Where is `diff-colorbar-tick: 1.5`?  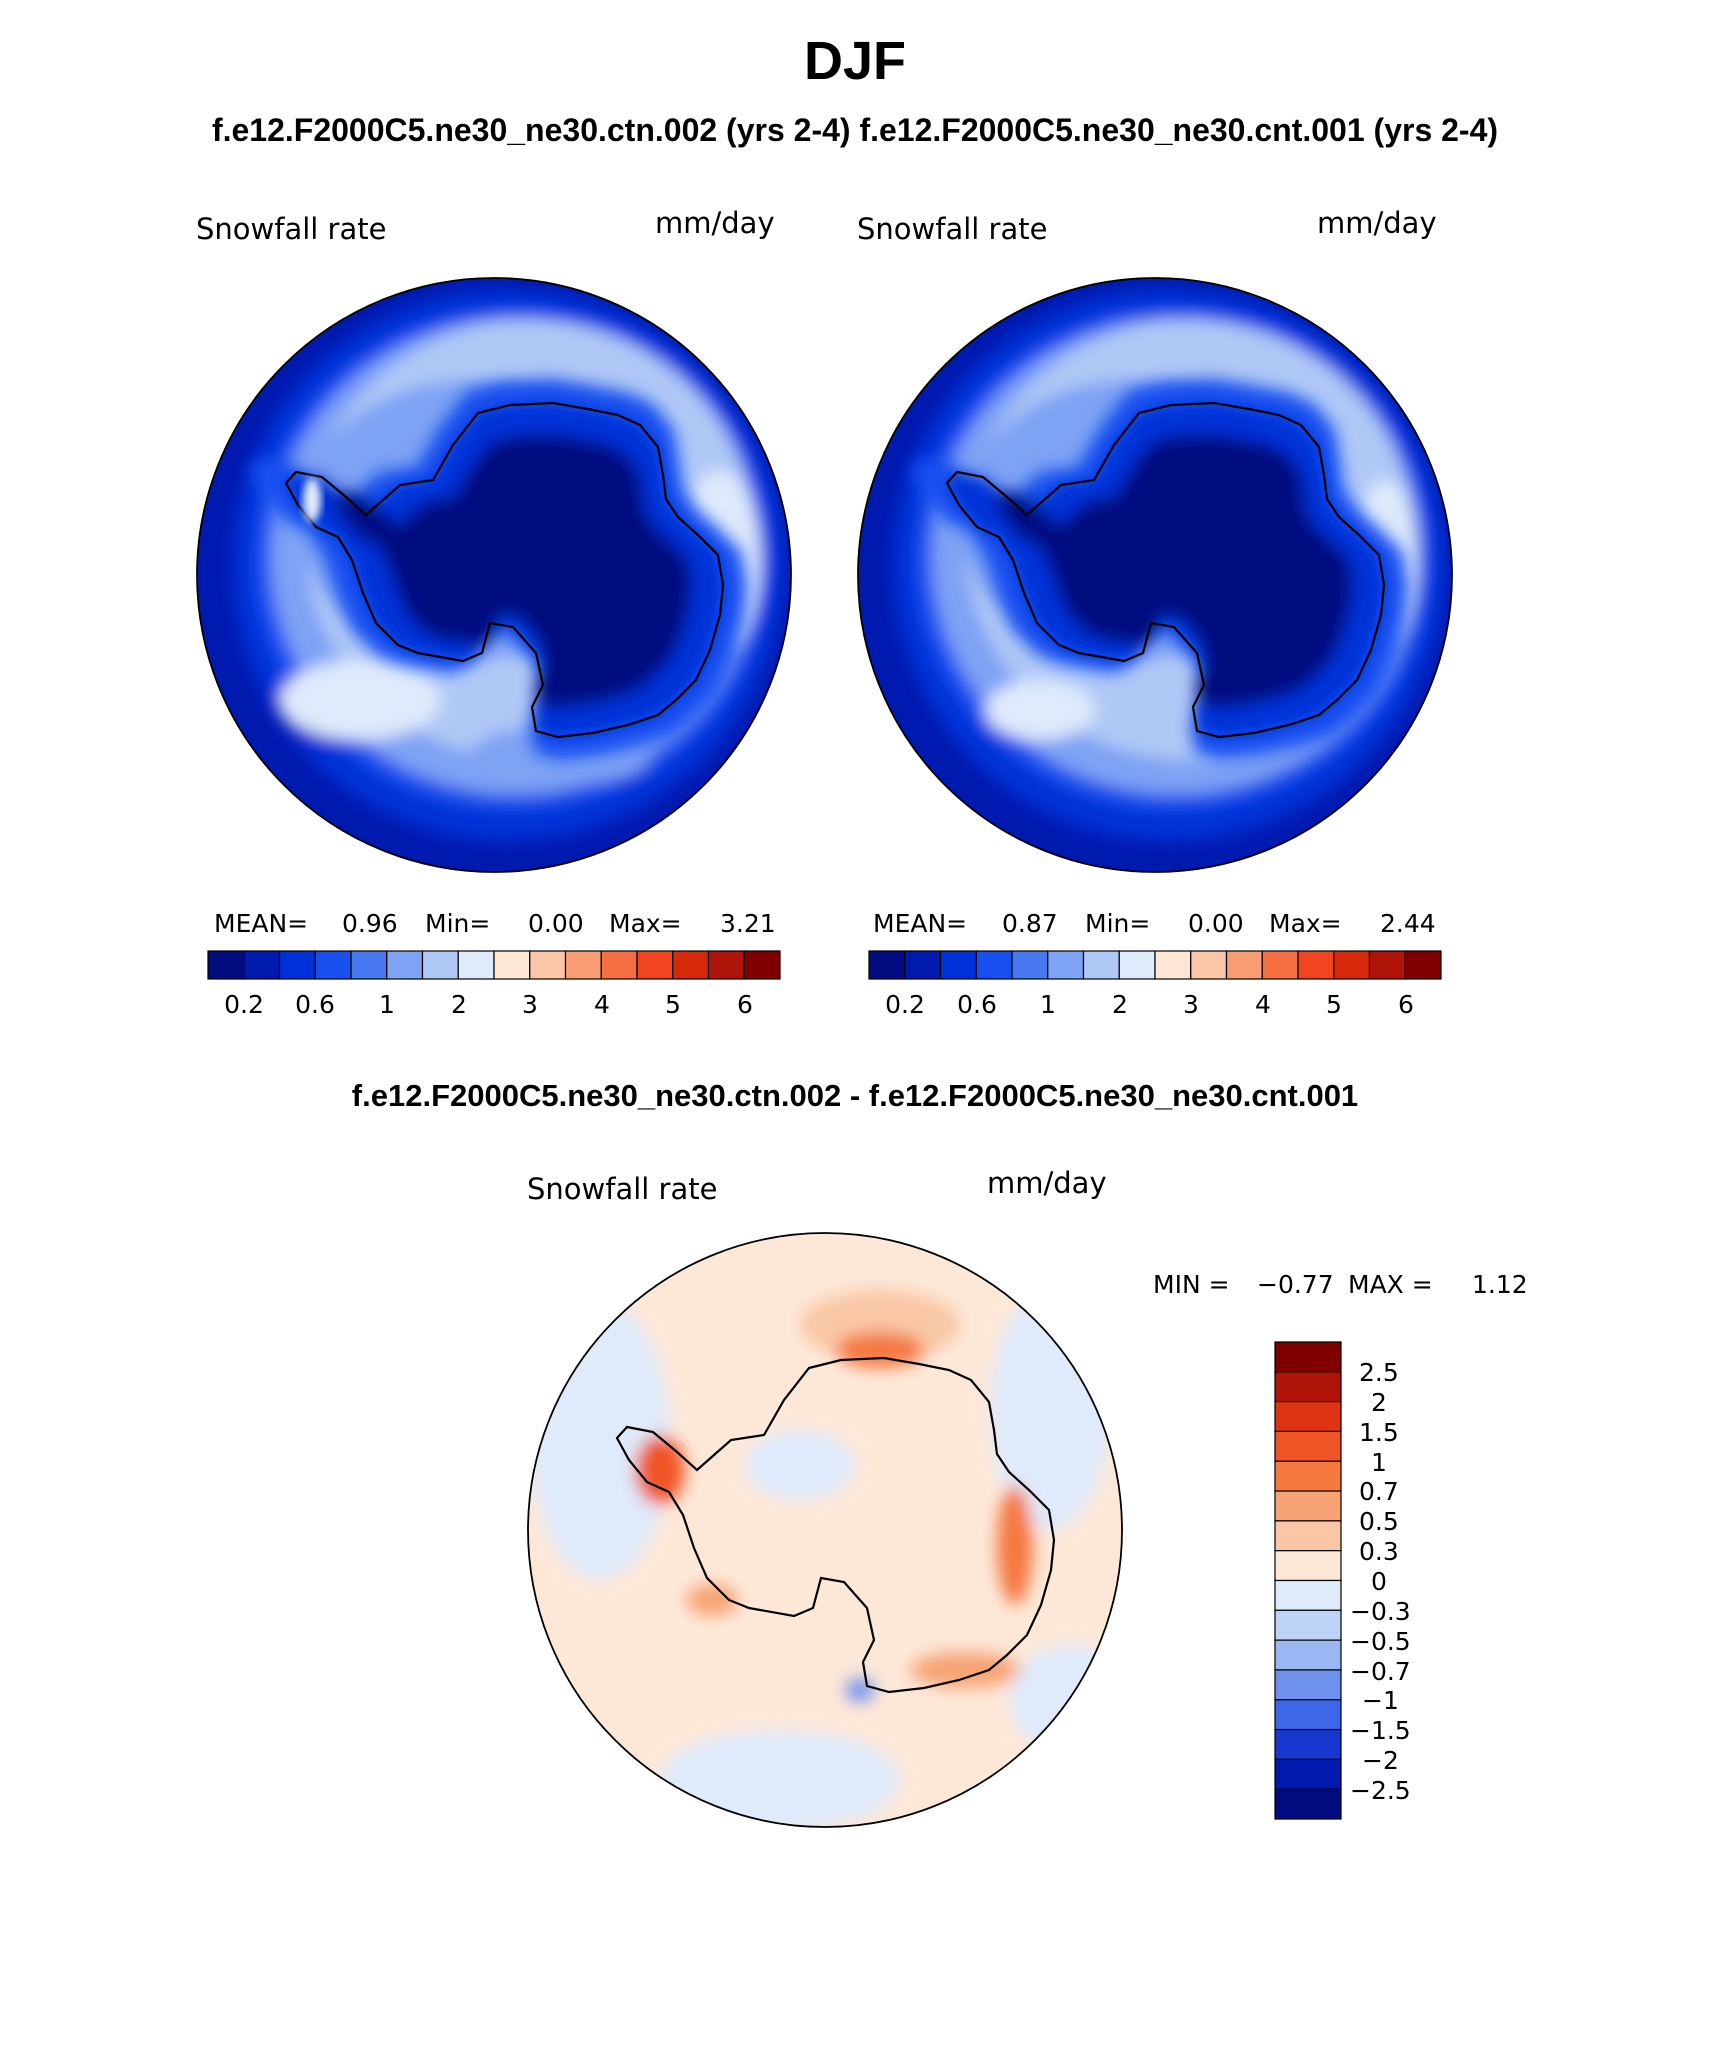
diff-colorbar-tick: 1.5 is located at coordinates (1379, 1432).